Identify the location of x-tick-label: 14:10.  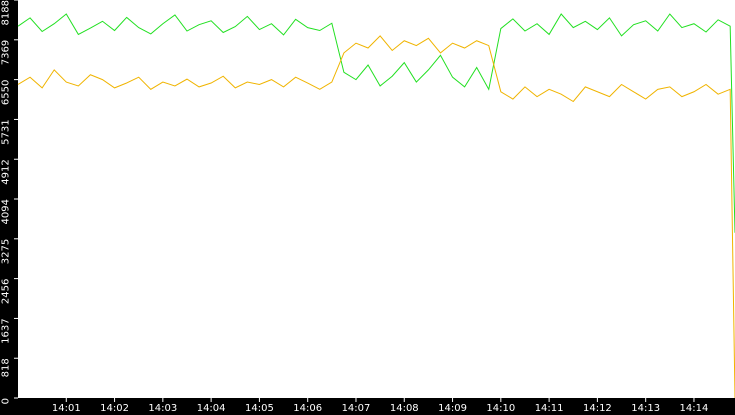
(500, 408).